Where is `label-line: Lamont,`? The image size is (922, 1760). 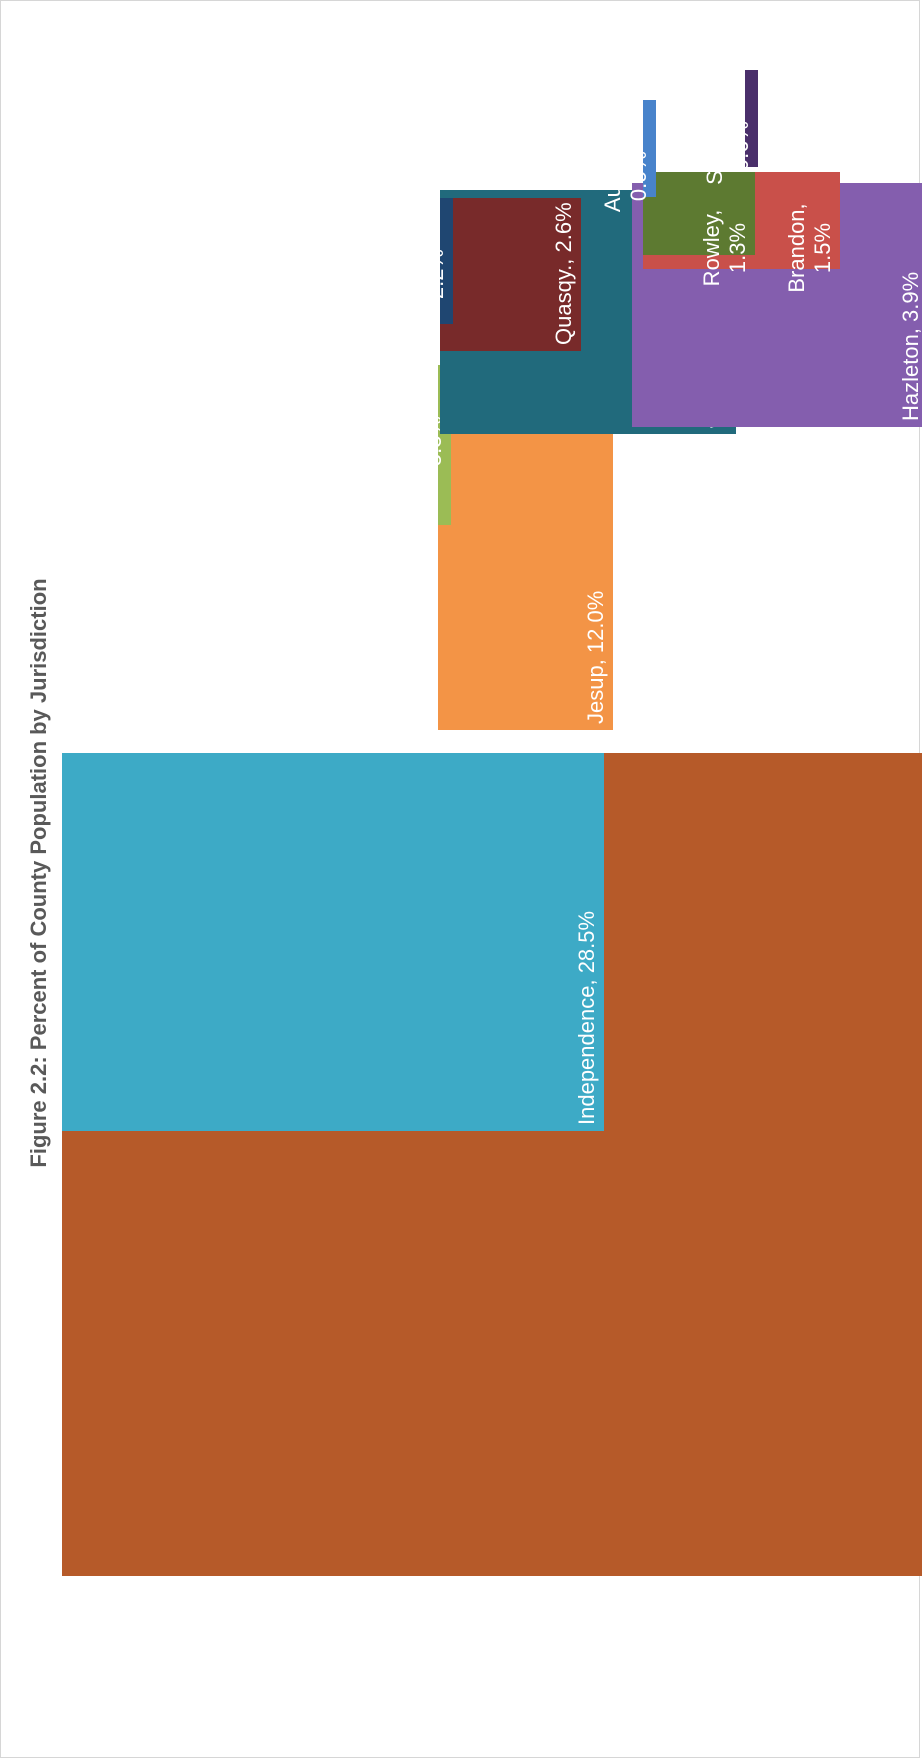
label-line: Lamont, is located at coordinates (409, 274).